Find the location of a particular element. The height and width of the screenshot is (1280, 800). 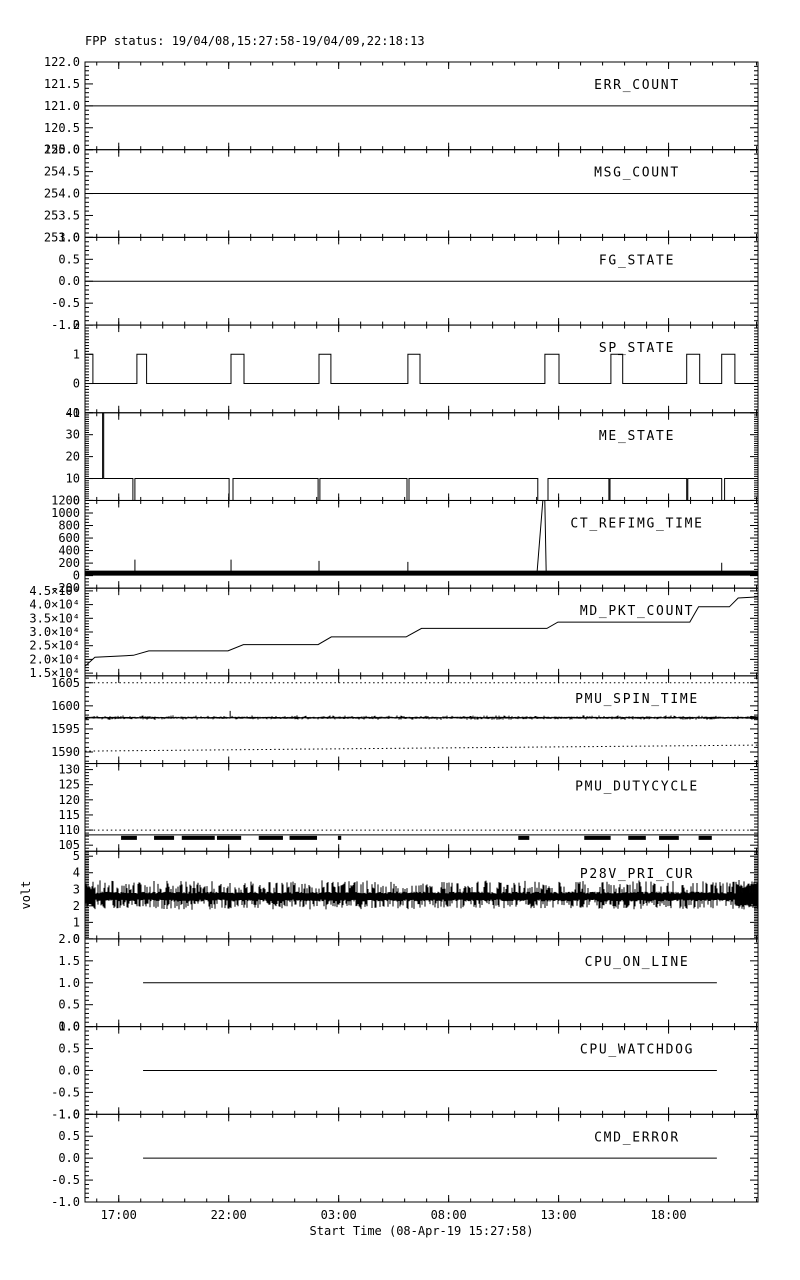

svg-text: 255.0 is located at coordinates (62, 150).